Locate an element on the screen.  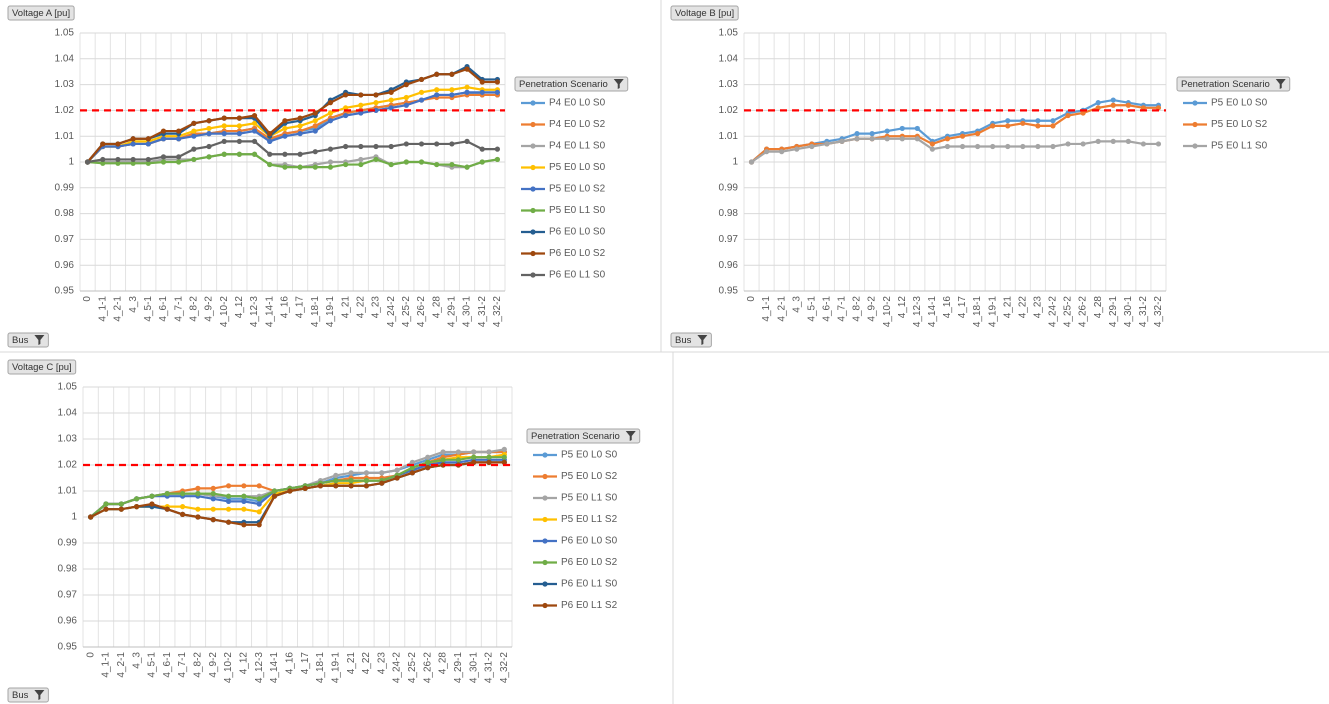
button-label: Voltage A [pu] is located at coordinates (41, 13).